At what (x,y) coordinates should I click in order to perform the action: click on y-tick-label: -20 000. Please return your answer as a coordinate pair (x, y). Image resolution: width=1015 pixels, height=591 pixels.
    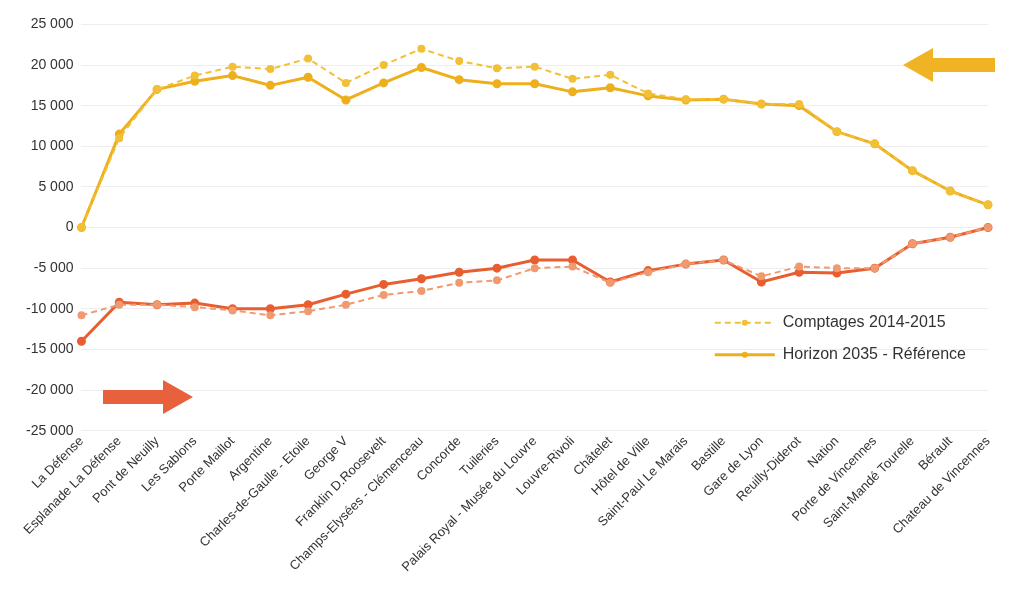
    Looking at the image, I should click on (50, 388).